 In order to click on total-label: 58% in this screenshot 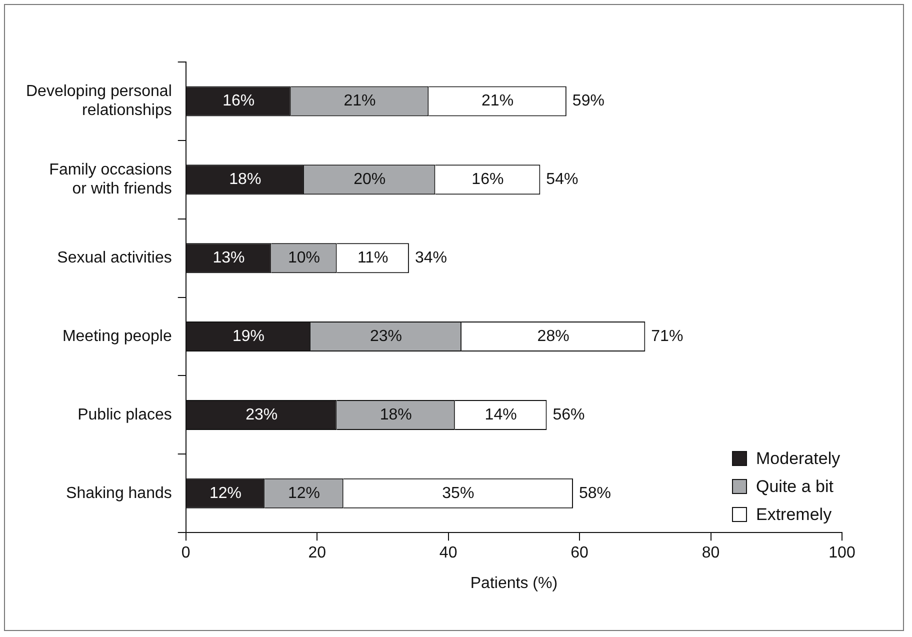, I will do `click(595, 493)`.